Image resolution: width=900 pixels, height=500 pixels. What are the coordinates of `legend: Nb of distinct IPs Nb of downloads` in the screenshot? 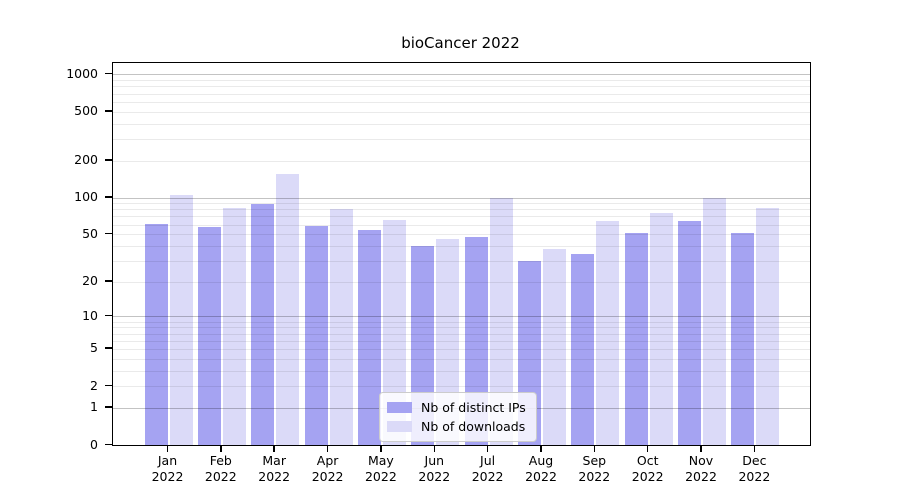 It's located at (458, 417).